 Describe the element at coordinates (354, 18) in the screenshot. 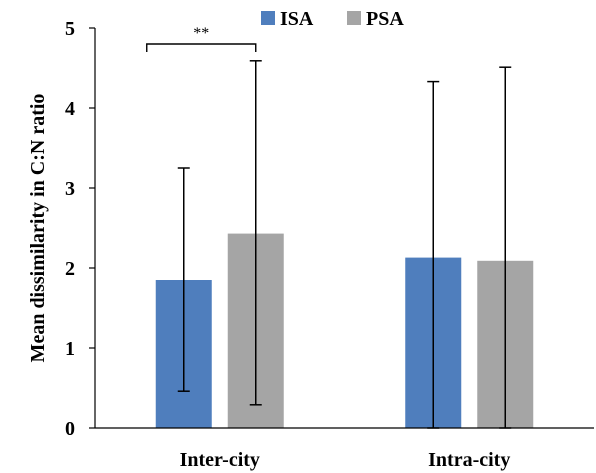

I see `legend-swatch-psa` at that location.